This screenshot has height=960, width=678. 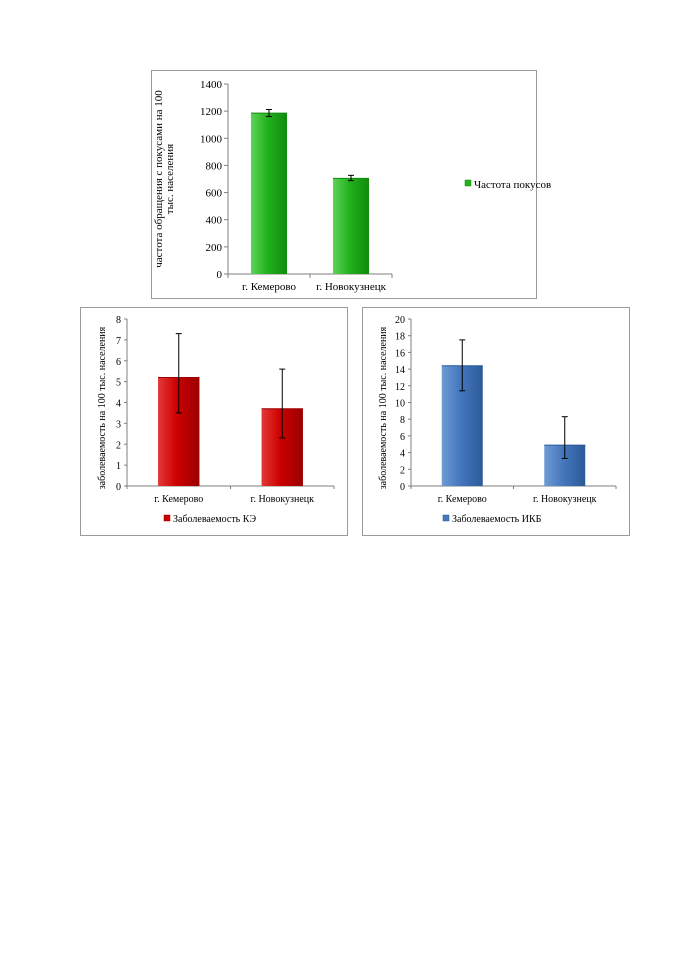 What do you see at coordinates (211, 139) in the screenshot?
I see `y-tick-label: 1000` at bounding box center [211, 139].